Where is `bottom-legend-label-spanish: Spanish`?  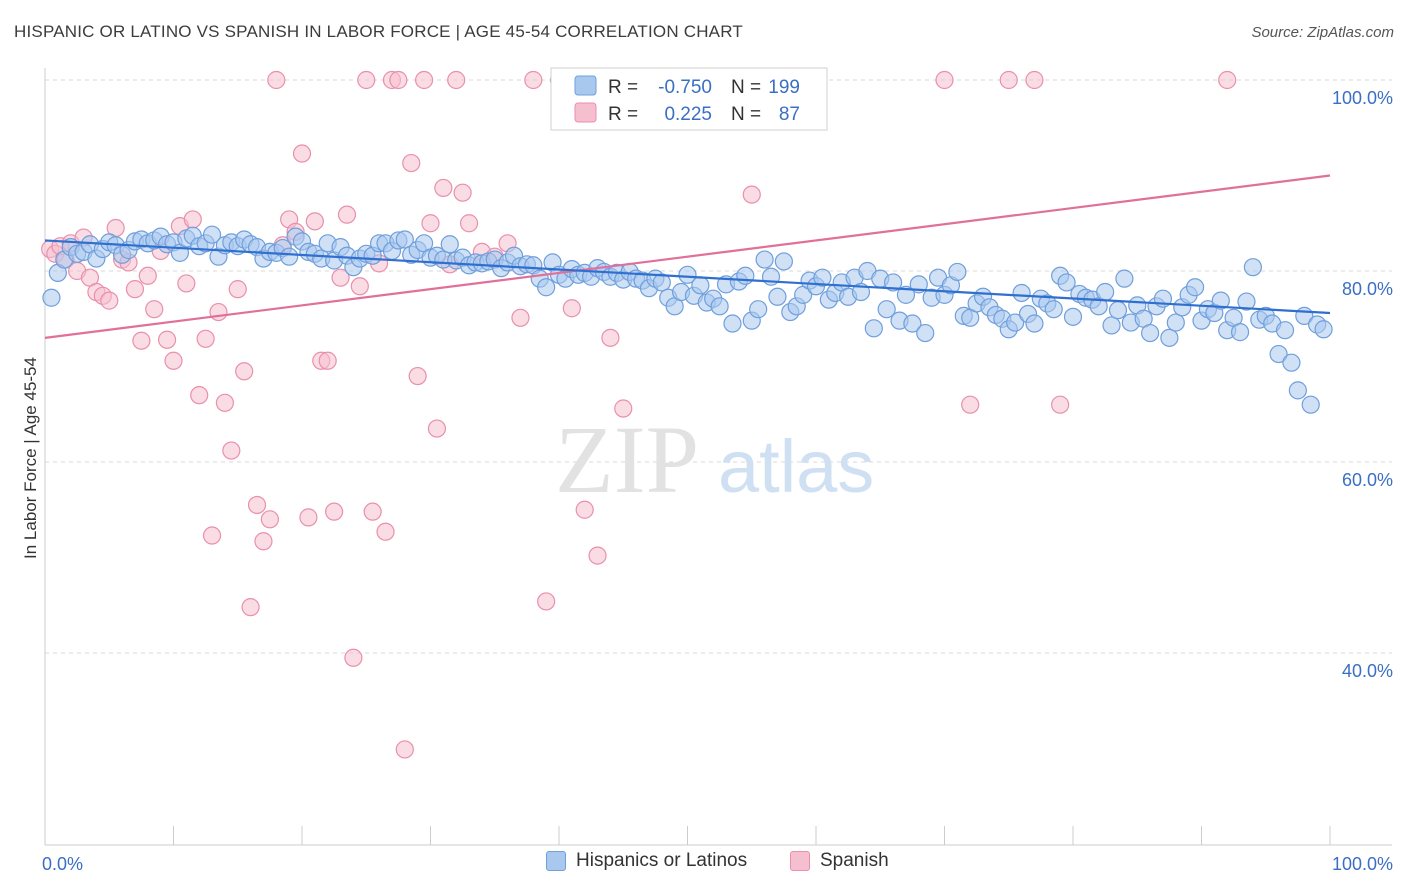 bottom-legend-label-spanish: Spanish is located at coordinates (854, 860).